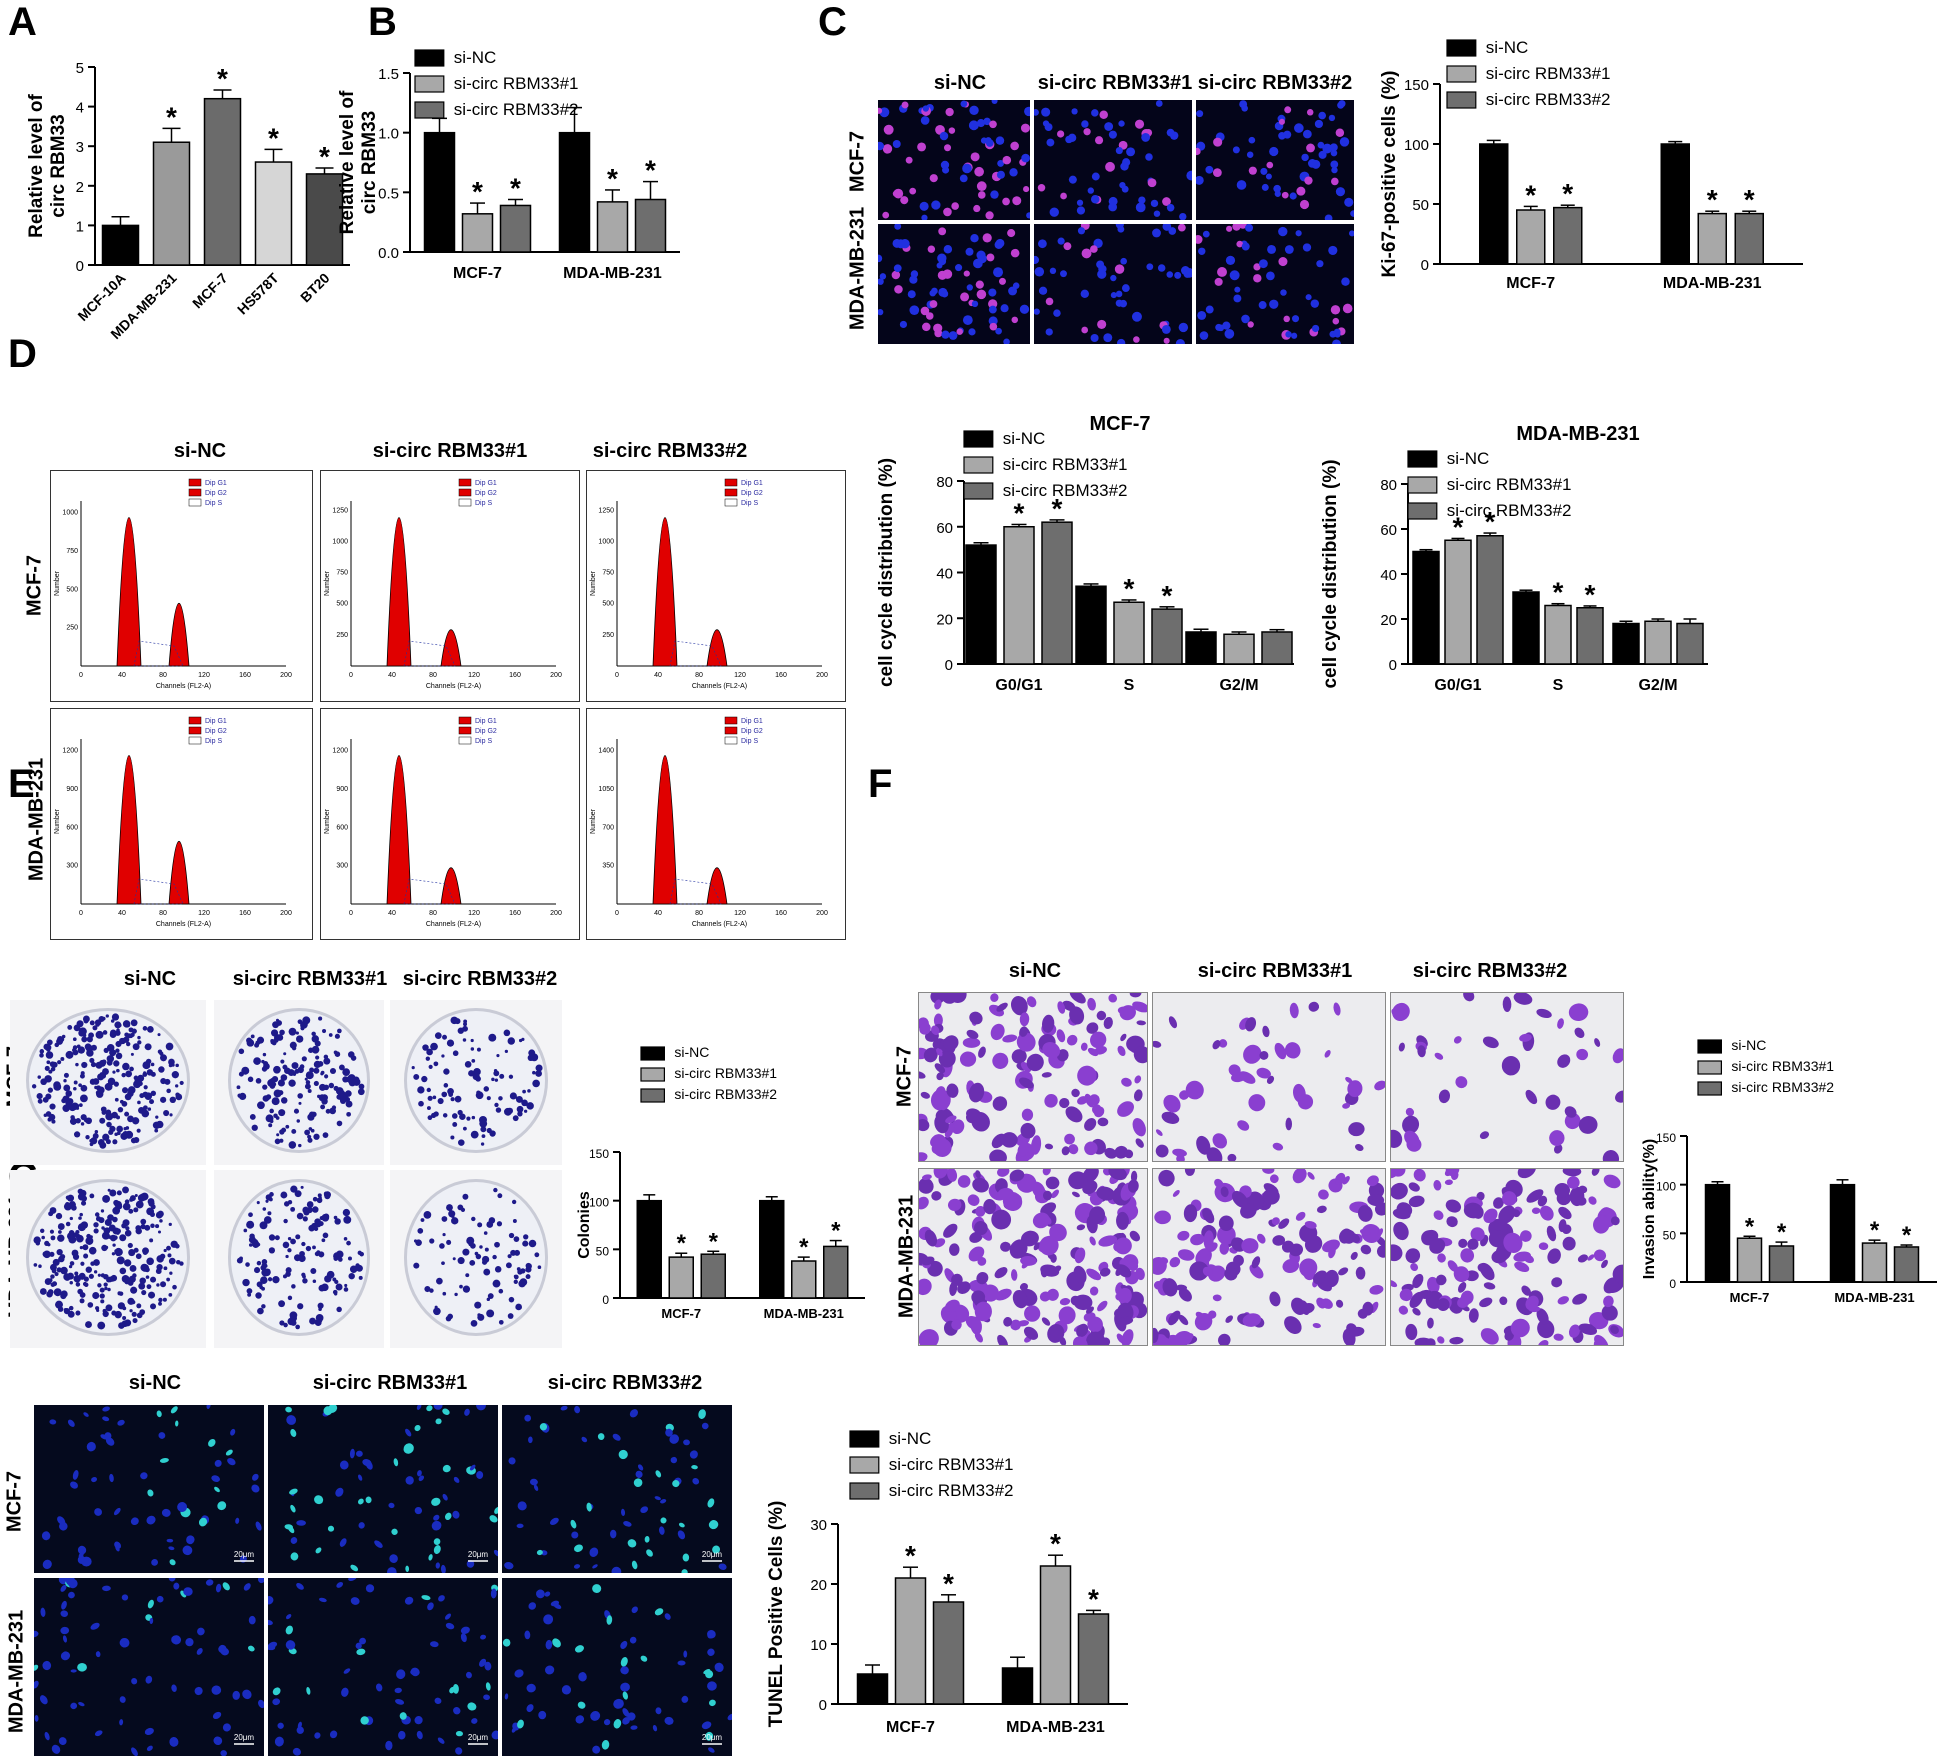 Image resolution: width=1950 pixels, height=1759 pixels. I want to click on flow-x-label: Channels (FL2-A), so click(453, 924).